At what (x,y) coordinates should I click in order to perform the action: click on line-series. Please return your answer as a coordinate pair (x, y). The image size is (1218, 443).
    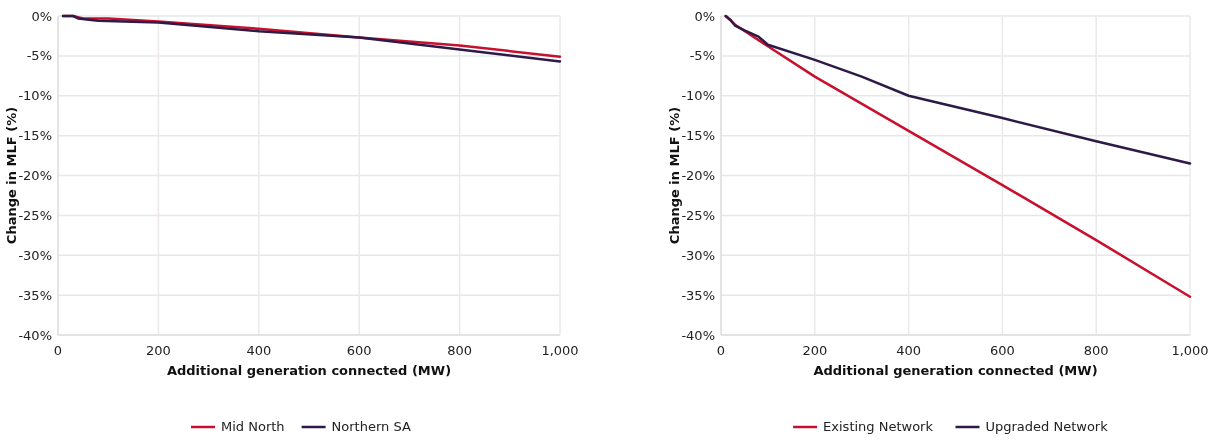
    Looking at the image, I should click on (958, 89).